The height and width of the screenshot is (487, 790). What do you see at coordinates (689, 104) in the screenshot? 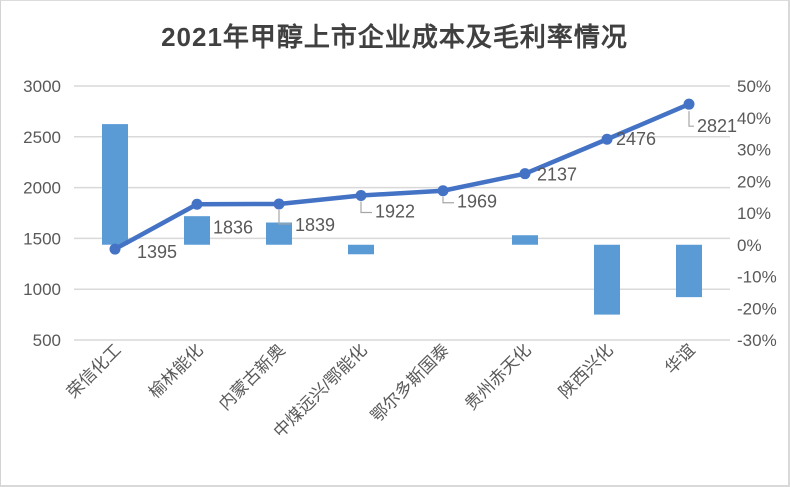
I see `data-point-华谊` at bounding box center [689, 104].